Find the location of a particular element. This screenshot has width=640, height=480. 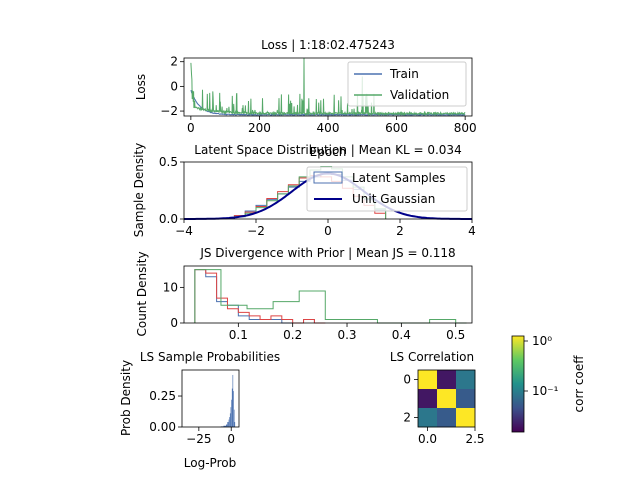

loss-xtick-label: 400 is located at coordinates (328, 128).